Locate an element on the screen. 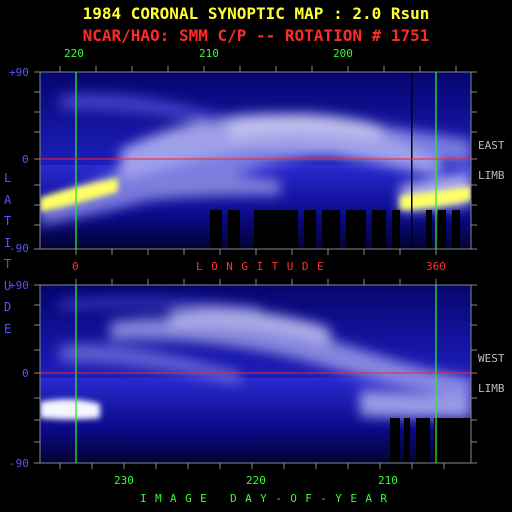 The width and height of the screenshot is (512, 512). lat-tick-plus90-bottom: +90 is located at coordinates (19, 285).